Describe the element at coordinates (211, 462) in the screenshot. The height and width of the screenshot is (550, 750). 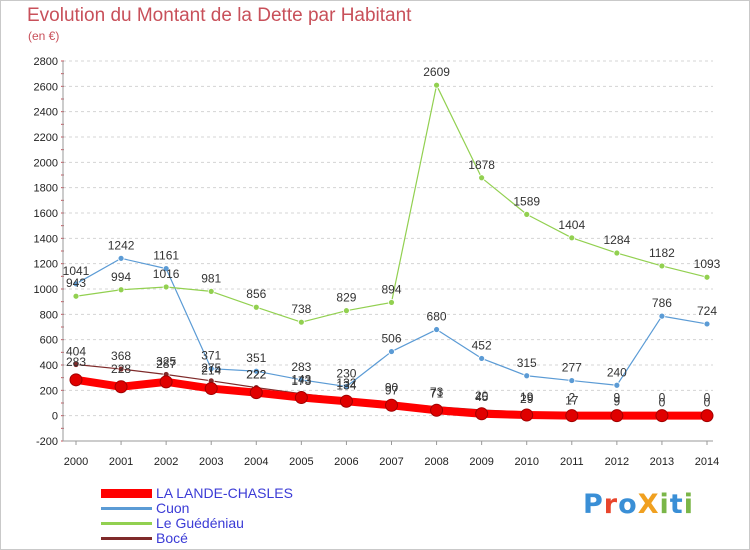
I see `x-tick-label: 2003` at that location.